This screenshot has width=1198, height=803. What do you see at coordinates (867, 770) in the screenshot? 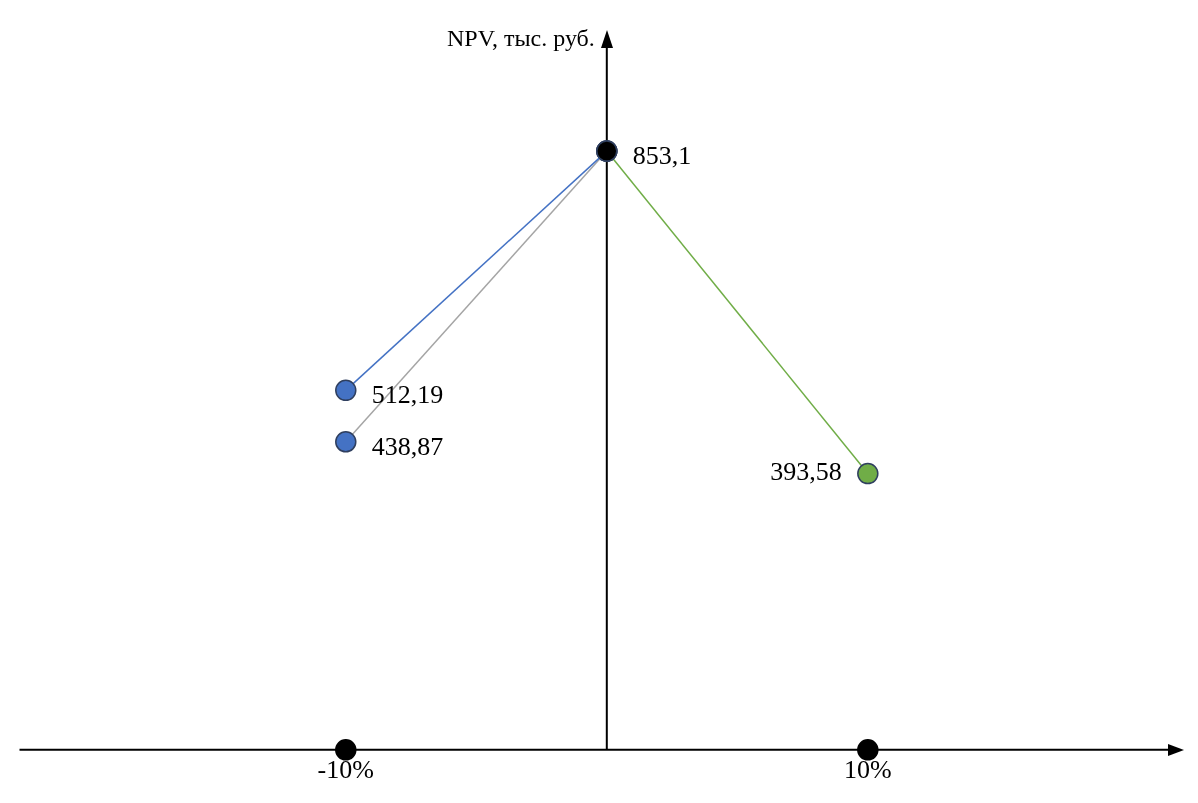
I see `x-tick-label: 10%` at bounding box center [867, 770].